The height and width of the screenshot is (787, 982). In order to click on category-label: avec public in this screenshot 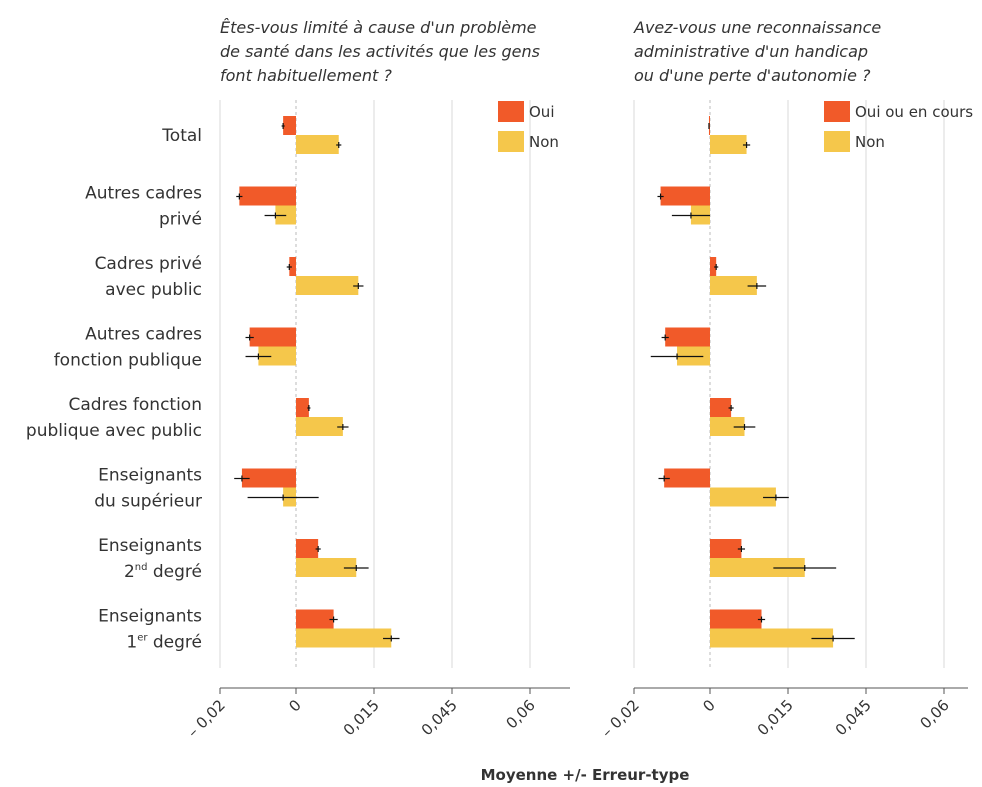, I will do `click(153, 290)`.